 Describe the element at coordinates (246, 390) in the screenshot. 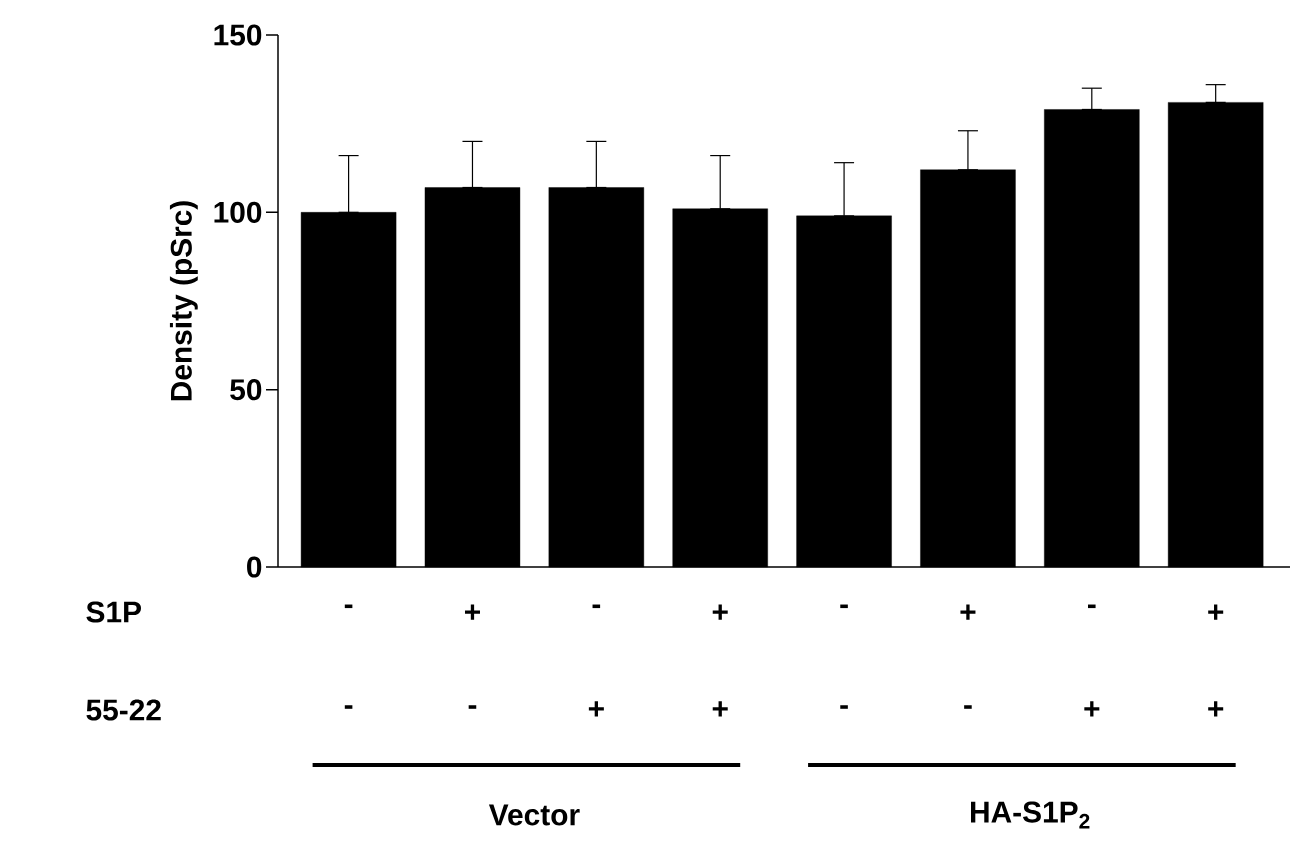

I see `y-tick-label: 50` at that location.